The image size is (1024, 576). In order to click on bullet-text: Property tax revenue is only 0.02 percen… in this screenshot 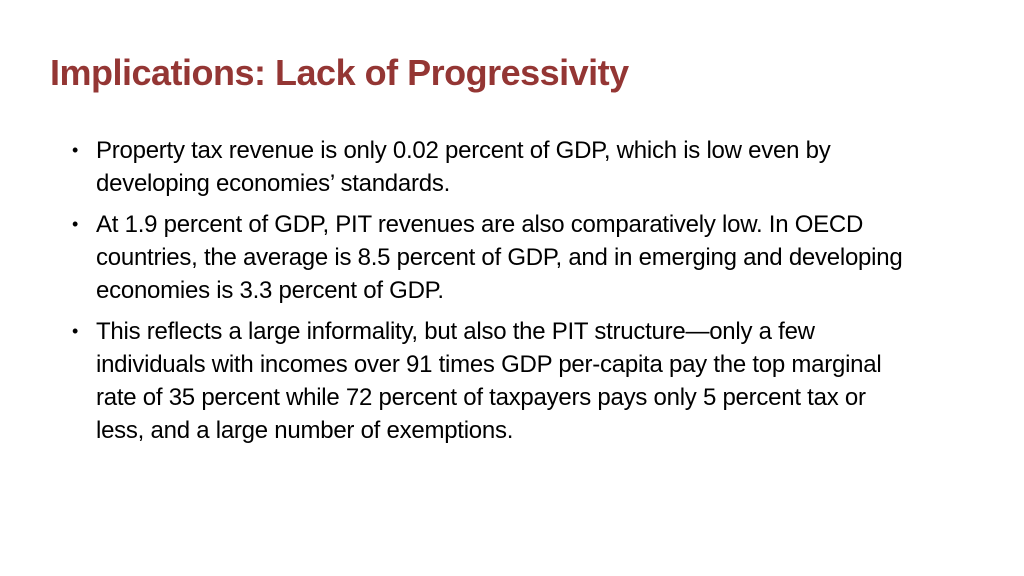, I will do `click(463, 167)`.